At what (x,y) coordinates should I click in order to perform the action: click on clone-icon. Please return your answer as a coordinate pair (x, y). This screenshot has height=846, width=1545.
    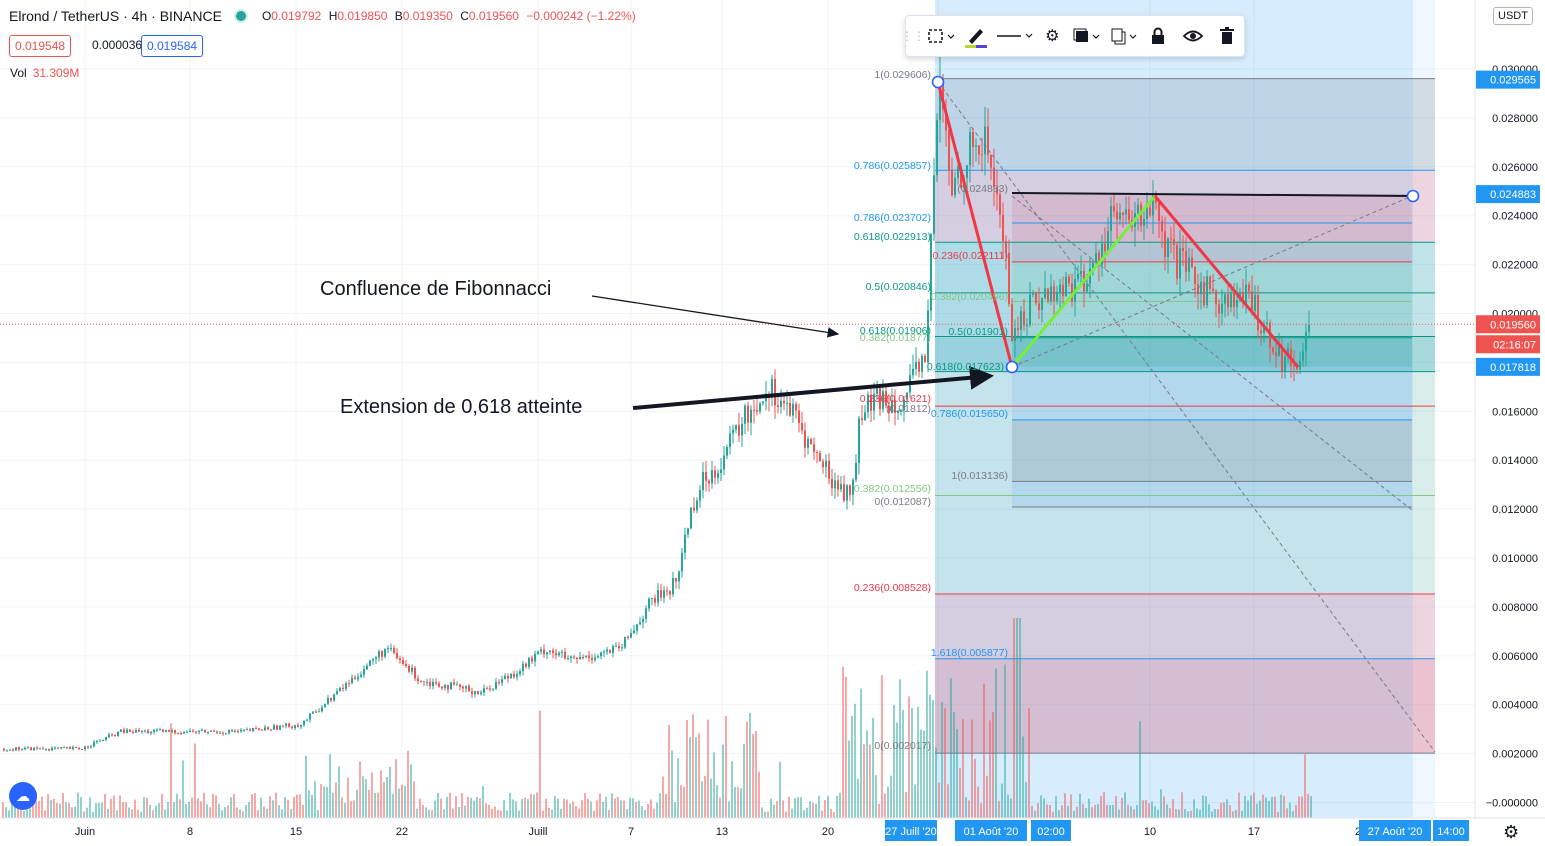
    Looking at the image, I should click on (1123, 36).